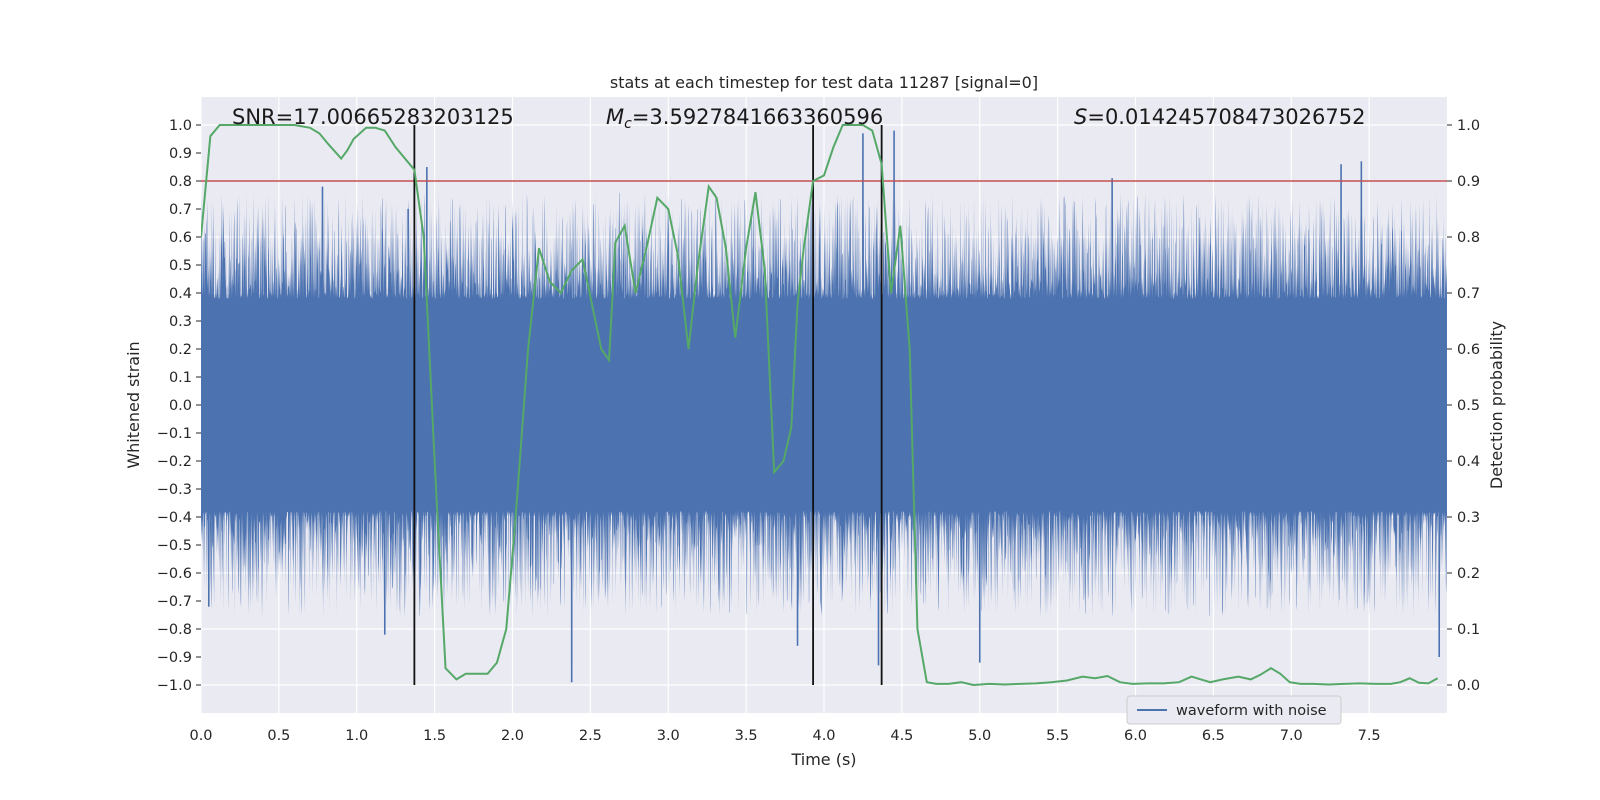  I want to click on y2-tick-label: 0.4, so click(1468, 462).